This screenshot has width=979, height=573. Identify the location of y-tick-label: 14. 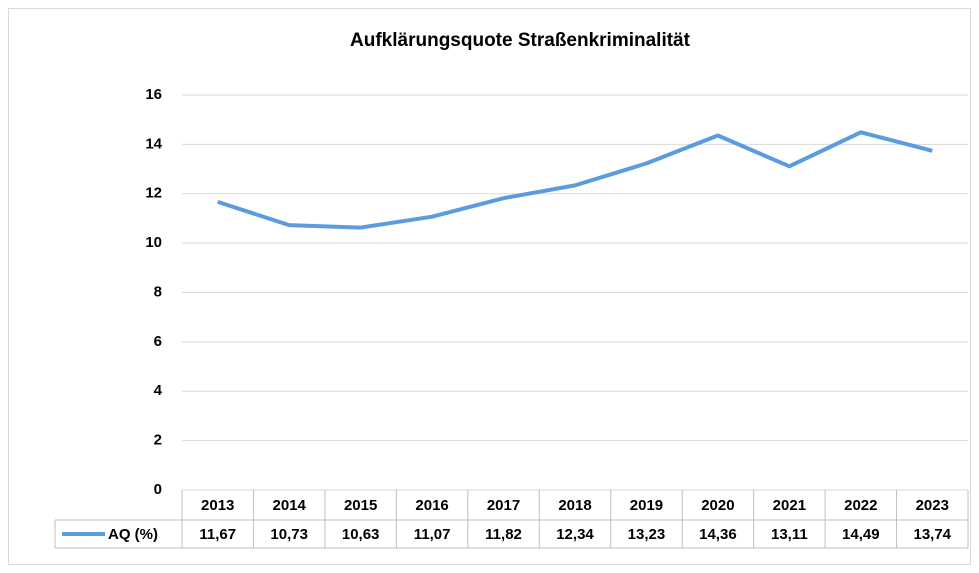
(153, 143).